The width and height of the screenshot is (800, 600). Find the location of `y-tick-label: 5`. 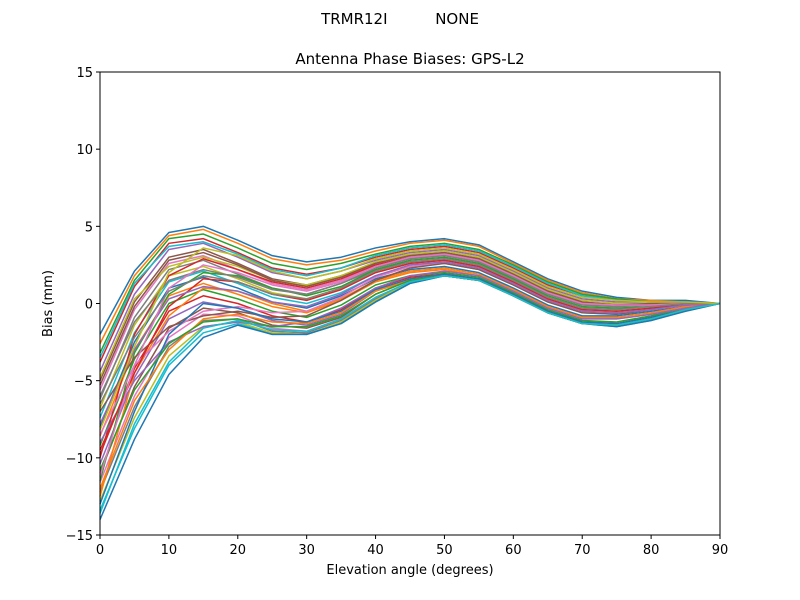

y-tick-label: 5 is located at coordinates (89, 227).